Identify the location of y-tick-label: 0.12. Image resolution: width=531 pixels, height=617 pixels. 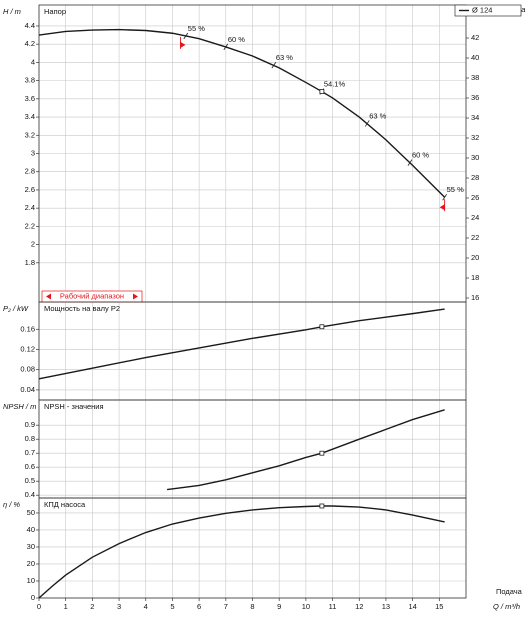
(27, 348).